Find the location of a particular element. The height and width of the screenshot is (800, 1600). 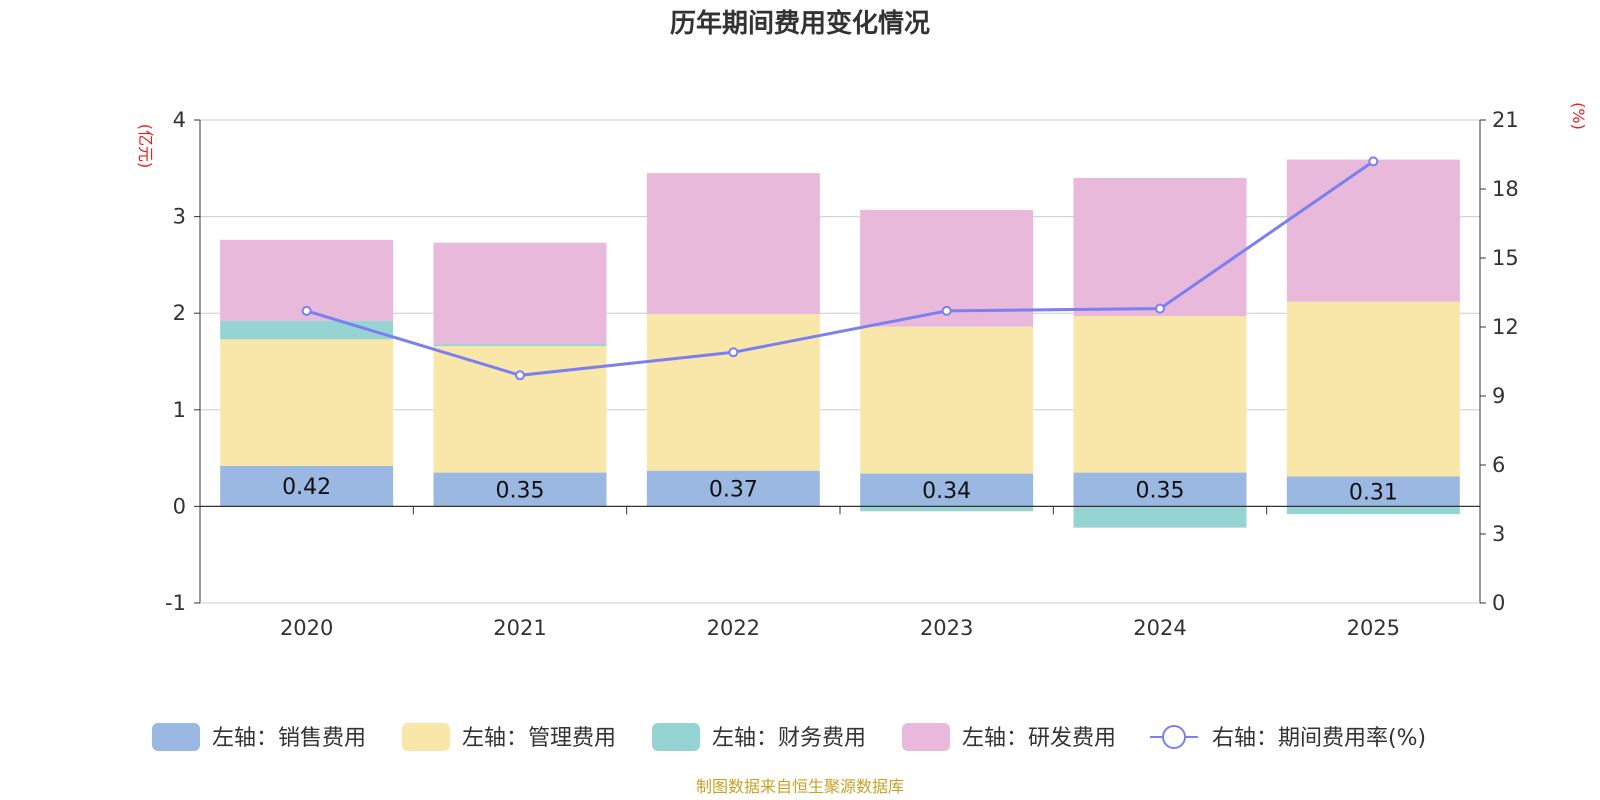

data-label: 0.42 is located at coordinates (306, 487).